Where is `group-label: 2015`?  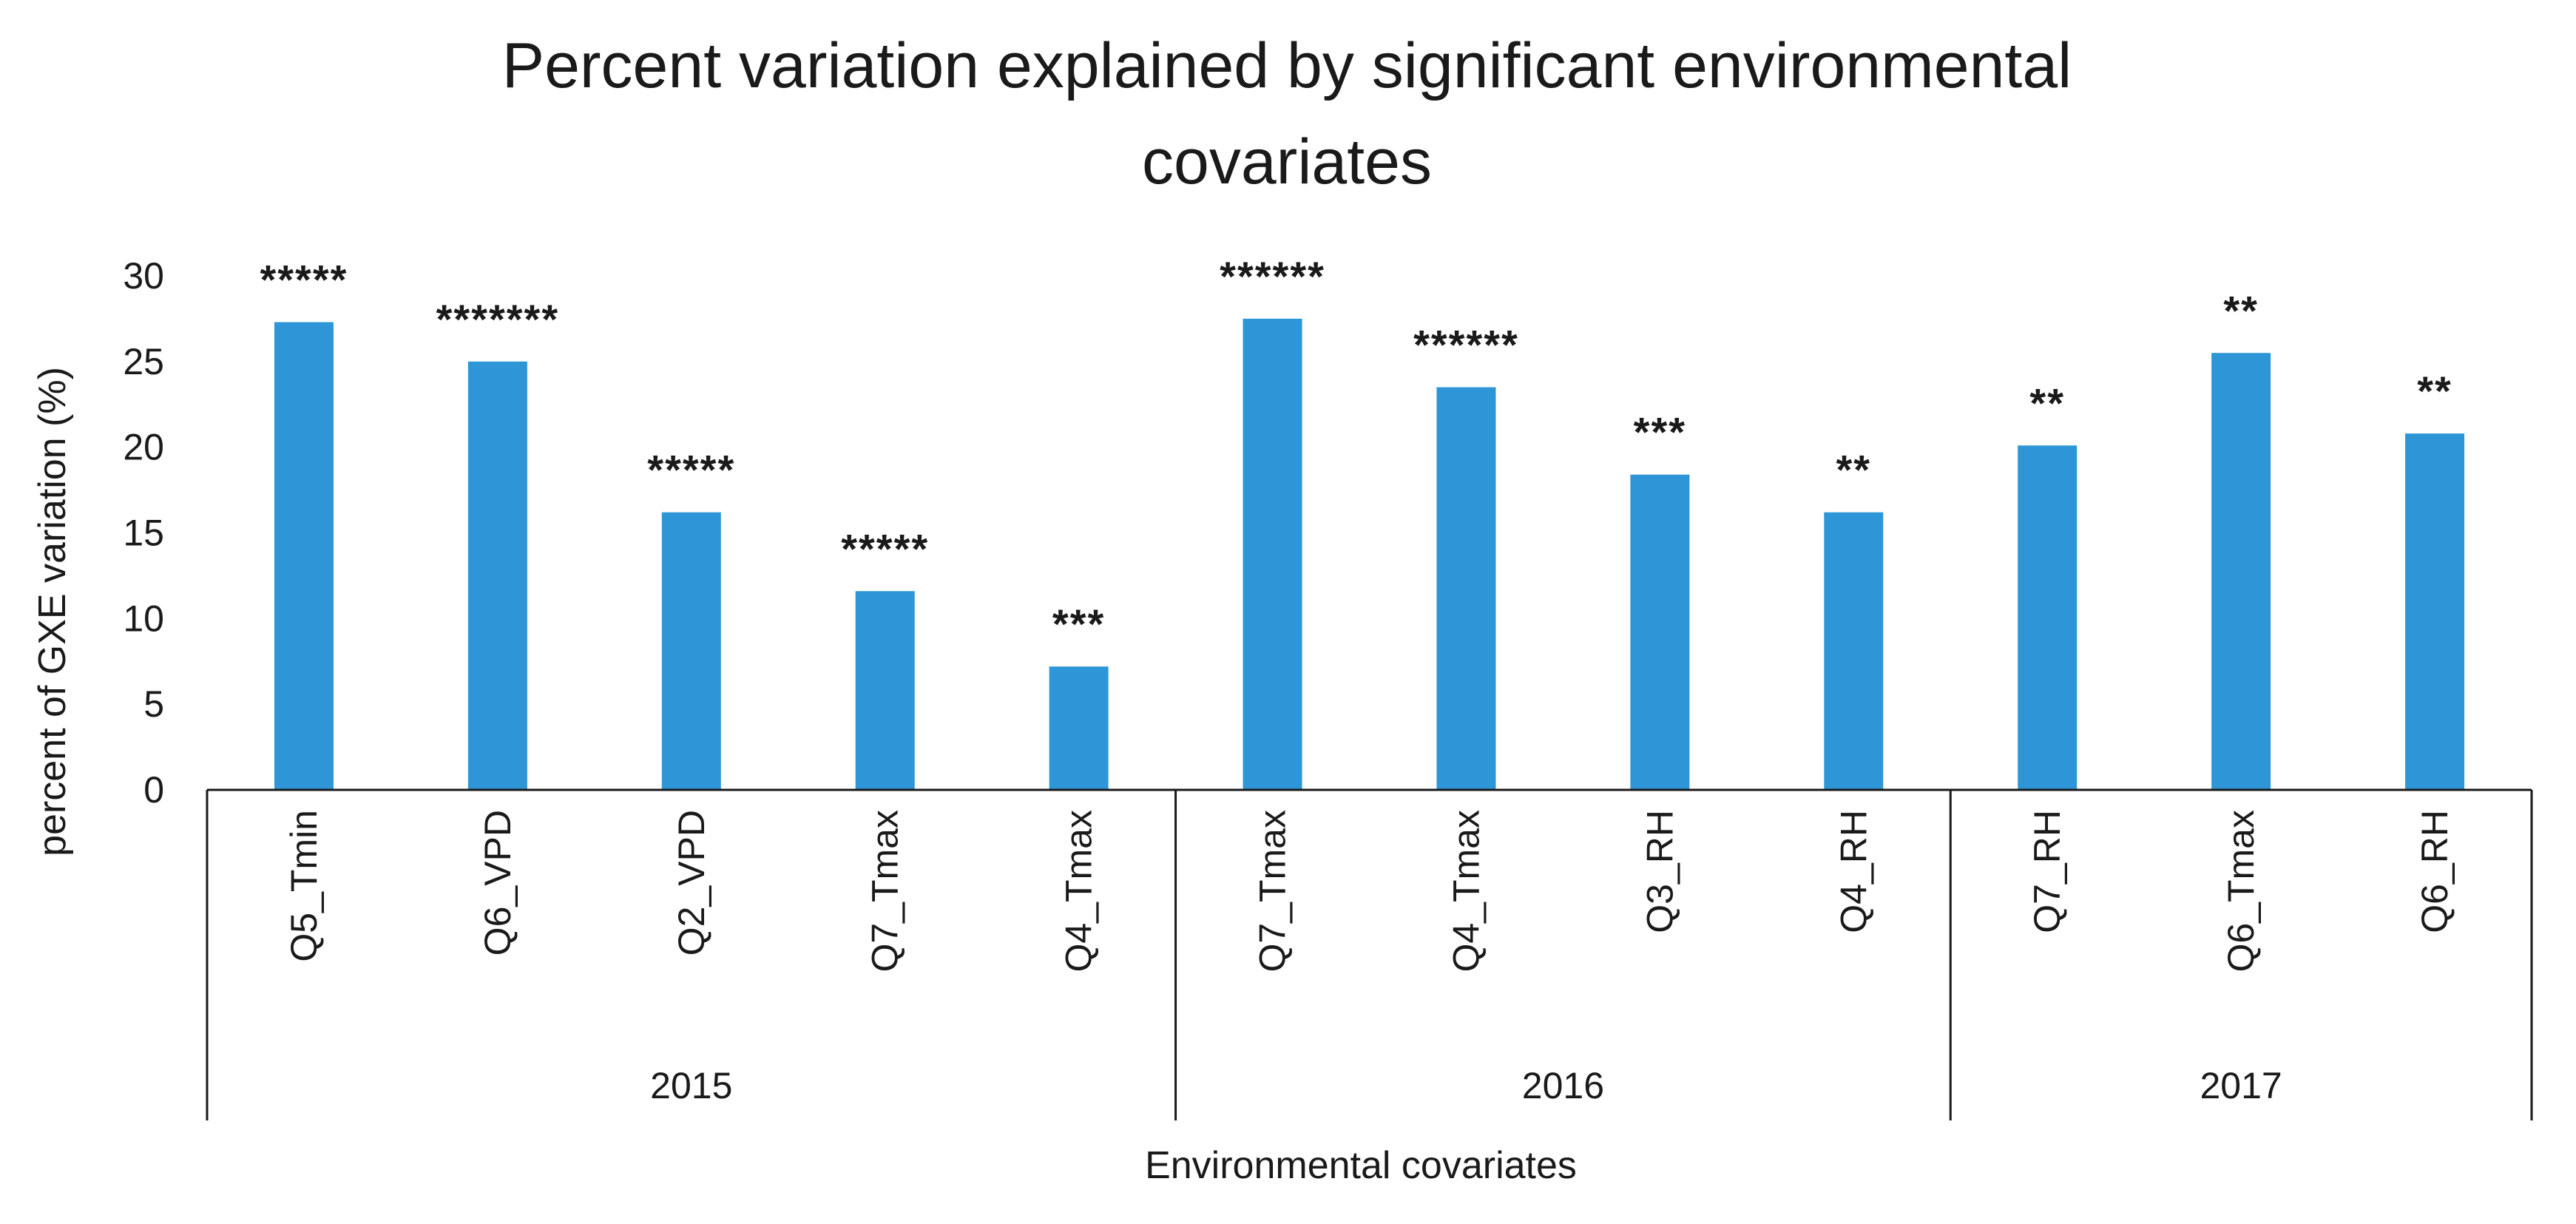
group-label: 2015 is located at coordinates (691, 1085).